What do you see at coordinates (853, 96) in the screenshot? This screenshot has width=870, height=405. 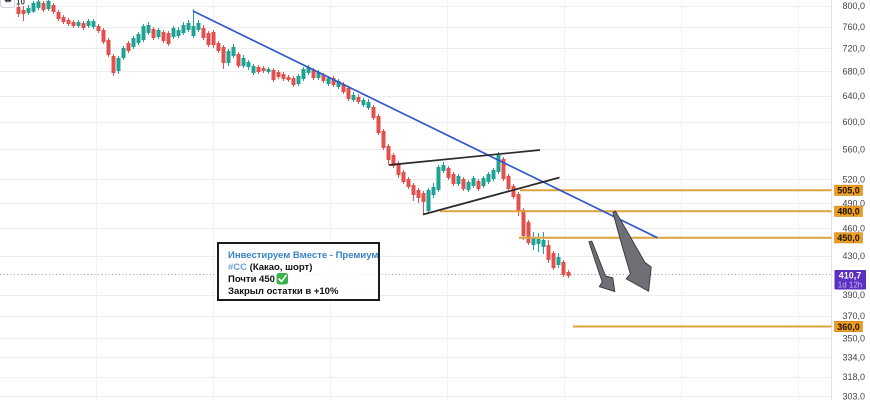 I see `svg-text: 640,0` at bounding box center [853, 96].